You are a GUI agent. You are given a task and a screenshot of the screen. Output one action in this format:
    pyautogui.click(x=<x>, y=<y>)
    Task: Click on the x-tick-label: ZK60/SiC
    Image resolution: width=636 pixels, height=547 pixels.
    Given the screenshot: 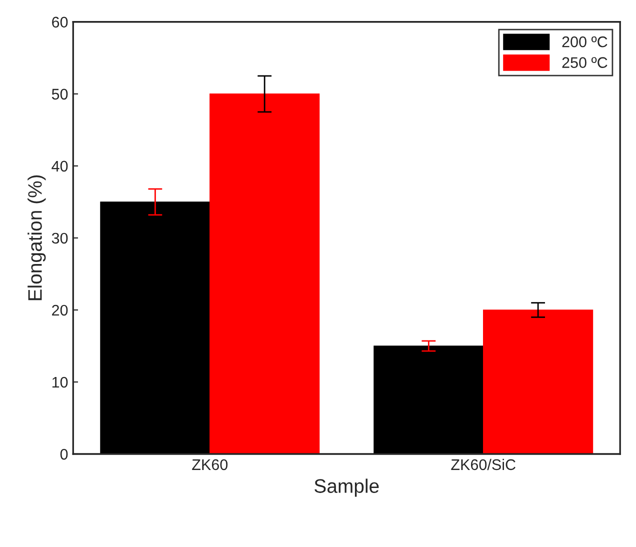 What is the action you would take?
    pyautogui.click(x=483, y=464)
    